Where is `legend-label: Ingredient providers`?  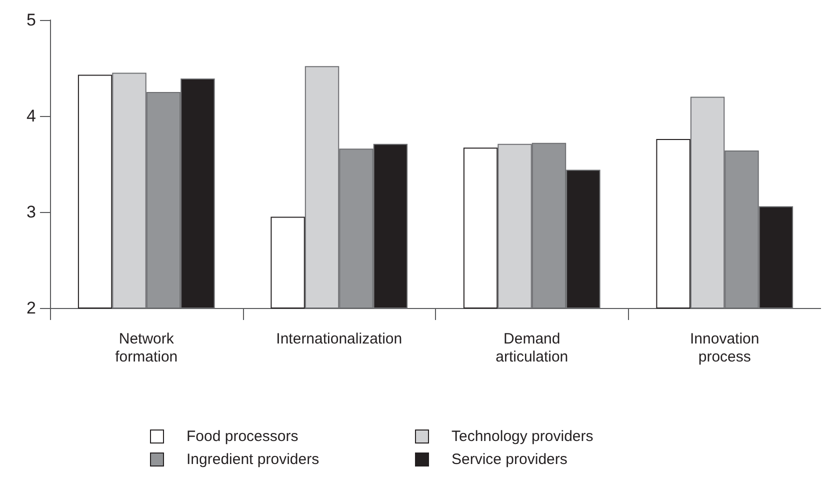
legend-label: Ingredient providers is located at coordinates (253, 459).